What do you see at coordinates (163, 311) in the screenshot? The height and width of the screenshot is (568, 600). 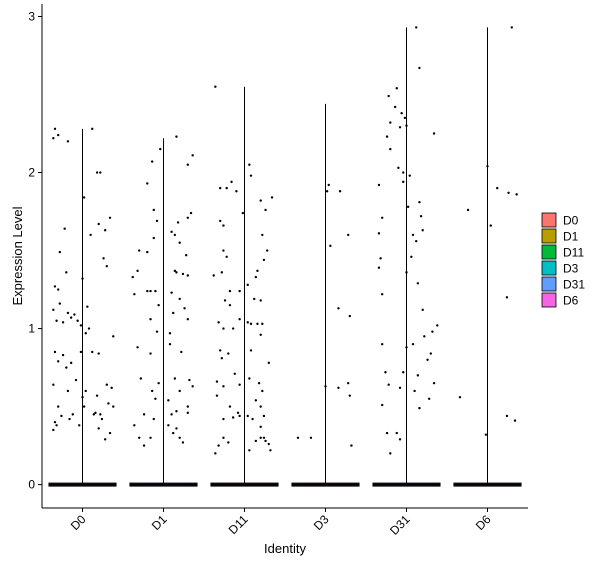 I see `violin-D1` at bounding box center [163, 311].